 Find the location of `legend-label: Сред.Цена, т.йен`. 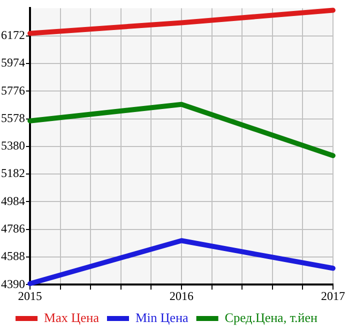

legend-label: Сред.Цена, т.йен is located at coordinates (271, 317).